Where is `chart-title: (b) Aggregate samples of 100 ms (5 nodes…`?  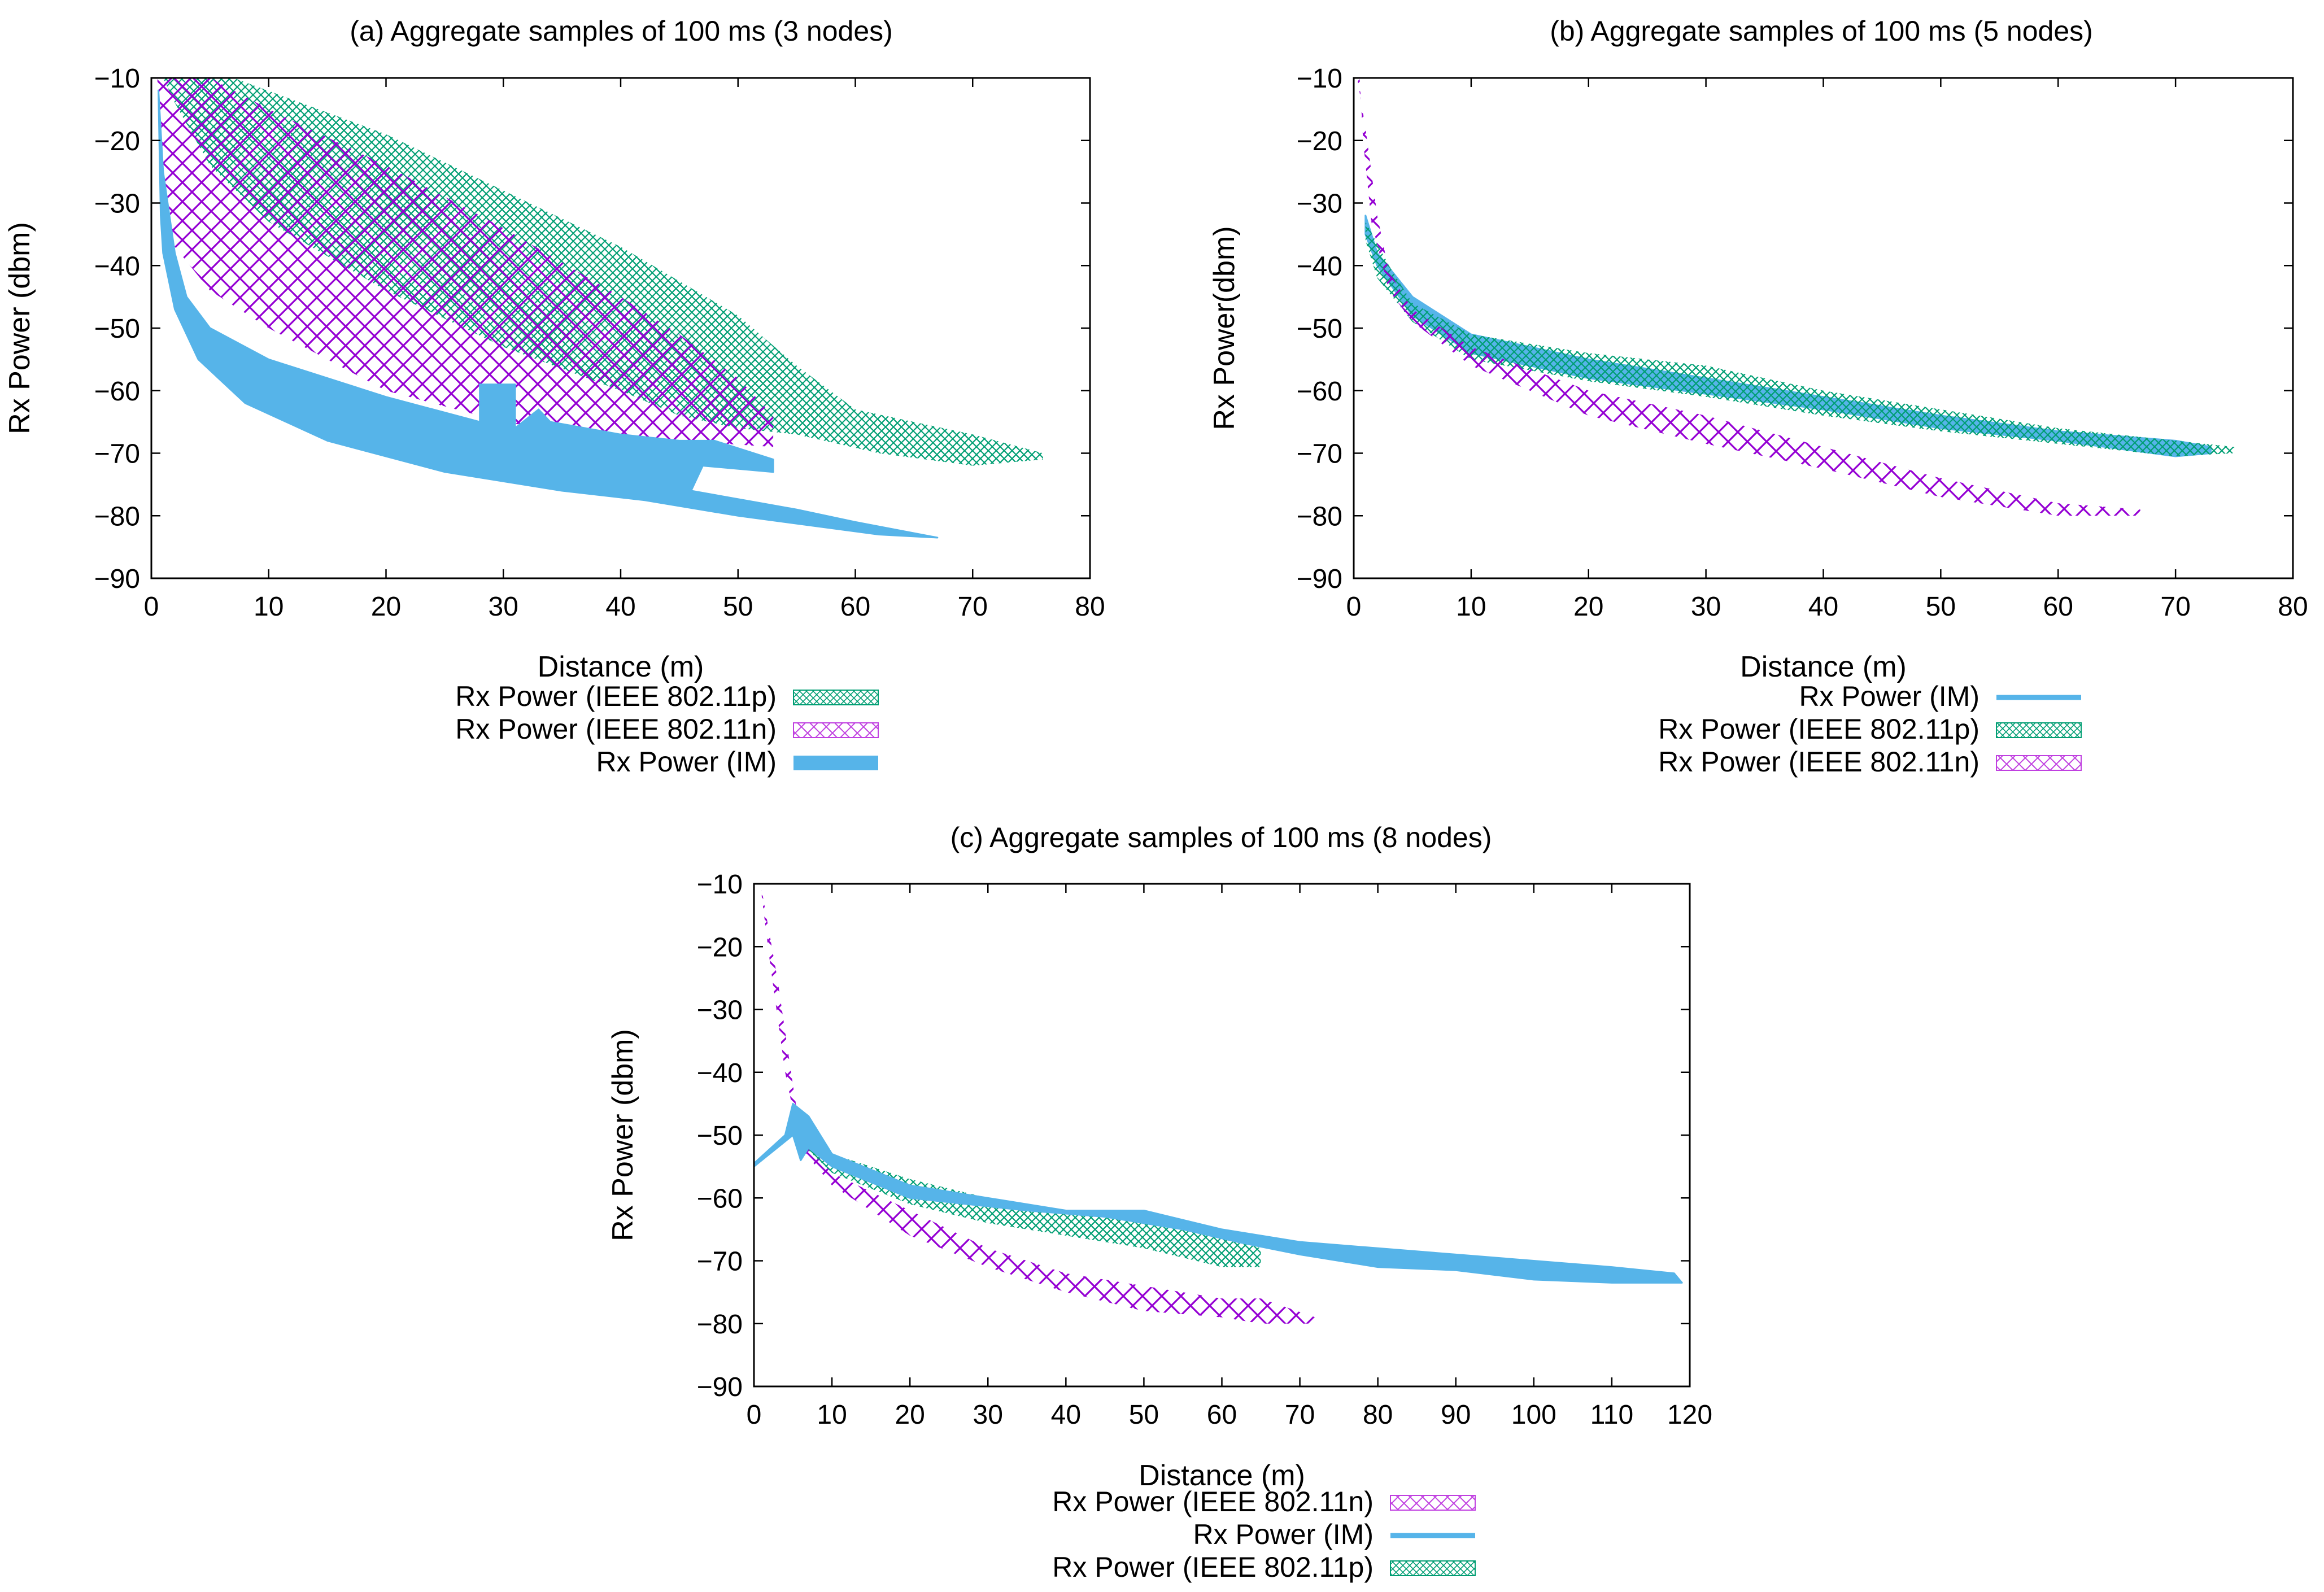 chart-title: (b) Aggregate samples of 100 ms (5 nodes… is located at coordinates (1821, 31).